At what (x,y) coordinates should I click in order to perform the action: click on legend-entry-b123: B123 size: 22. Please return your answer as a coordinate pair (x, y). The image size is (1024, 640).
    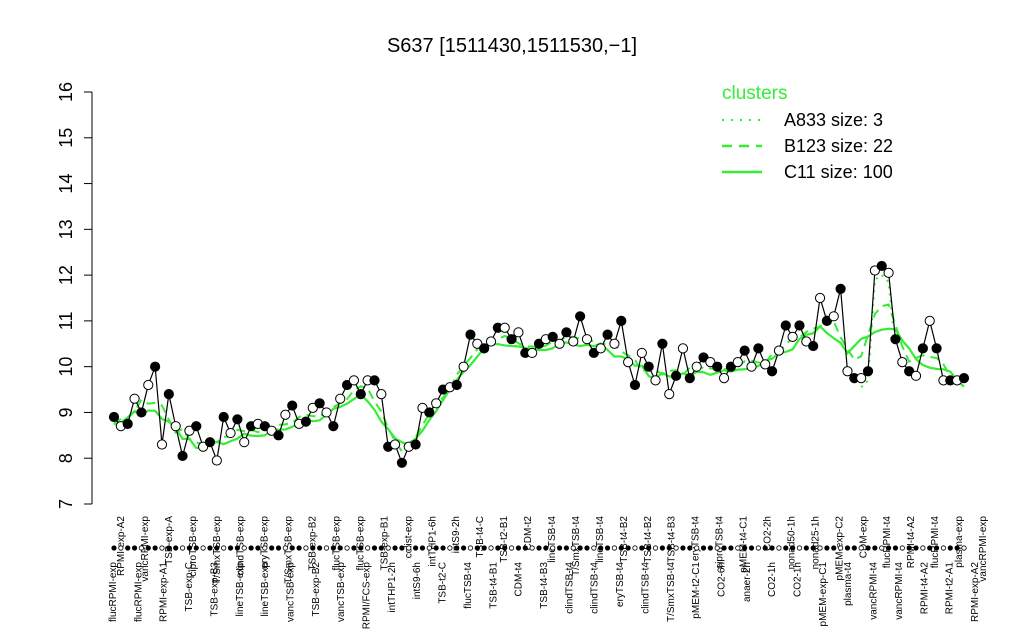
    Looking at the image, I should click on (807, 146).